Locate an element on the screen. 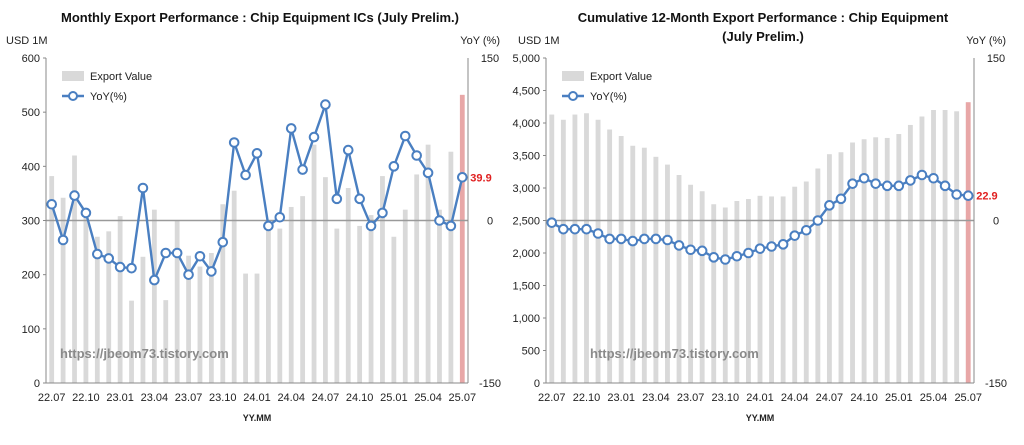 The image size is (1024, 445). left-axis-unit-label: USD 1M is located at coordinates (539, 41).